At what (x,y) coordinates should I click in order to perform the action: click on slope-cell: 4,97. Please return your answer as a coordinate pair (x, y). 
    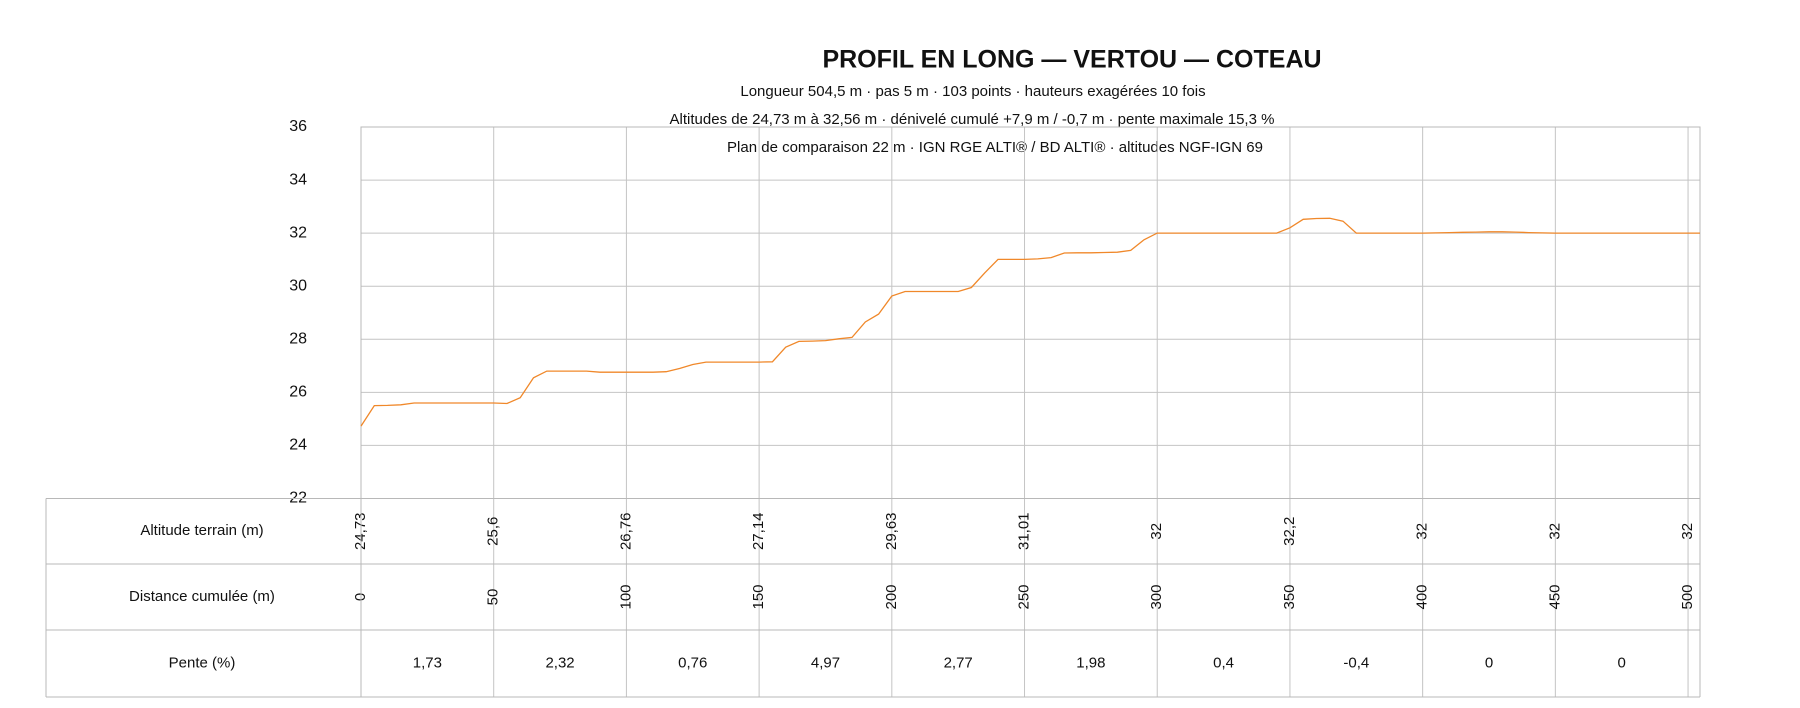
    Looking at the image, I should click on (825, 662).